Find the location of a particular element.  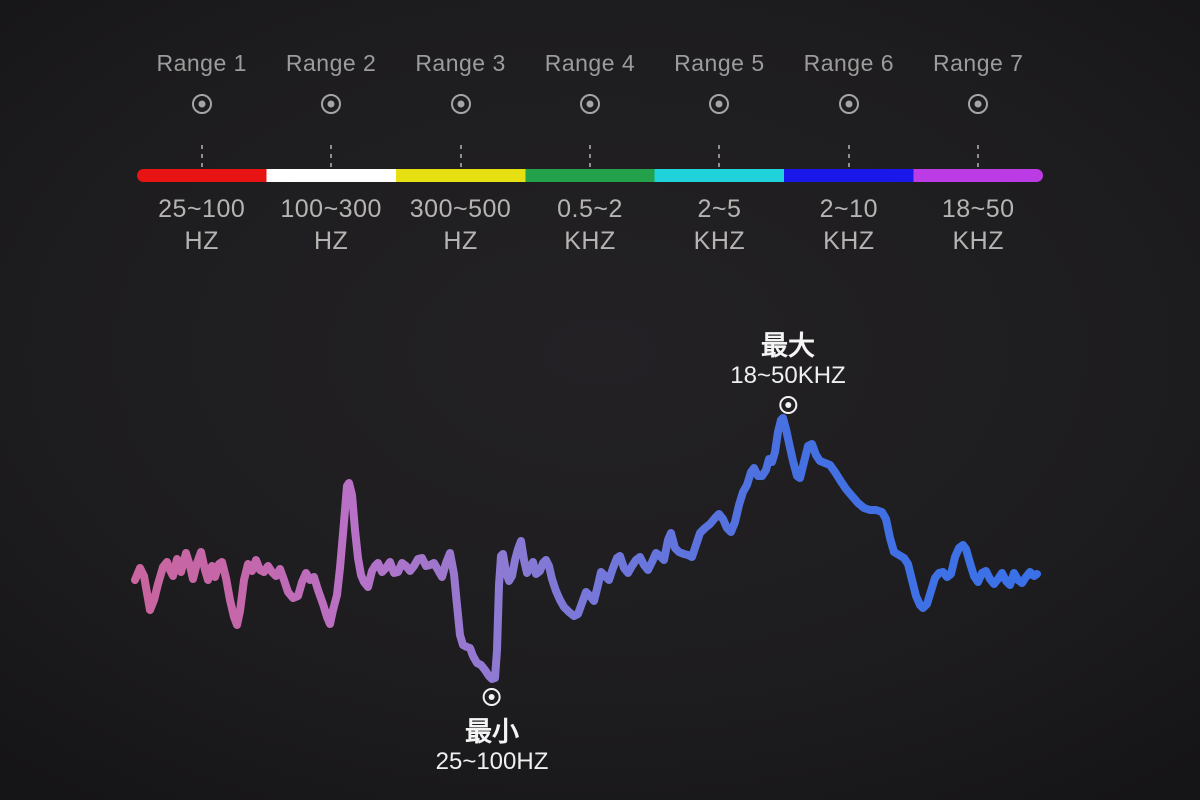

min-annotation: 最小 25~100HZ is located at coordinates (492, 732).